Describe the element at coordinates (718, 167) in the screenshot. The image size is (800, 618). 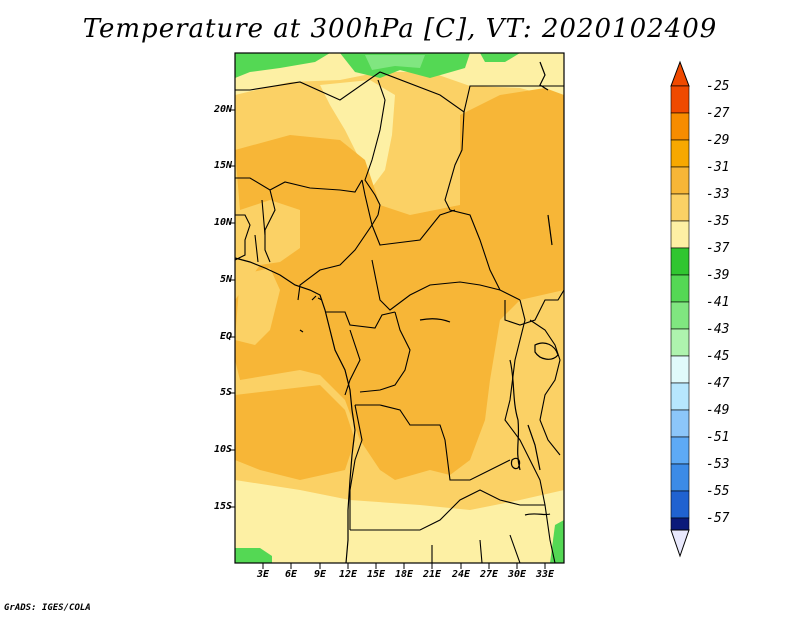
I see `colorbar-label-31: -31` at that location.